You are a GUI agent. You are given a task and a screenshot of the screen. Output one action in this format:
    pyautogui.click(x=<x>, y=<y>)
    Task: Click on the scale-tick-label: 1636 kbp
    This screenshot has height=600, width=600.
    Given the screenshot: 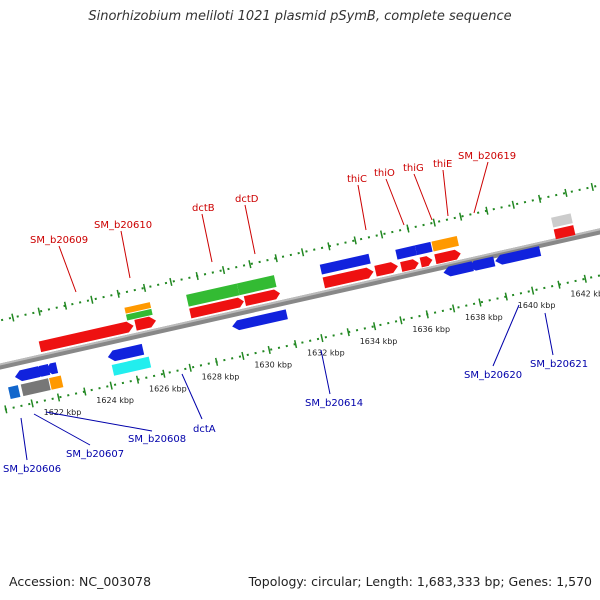 What is the action you would take?
    pyautogui.click(x=431, y=329)
    